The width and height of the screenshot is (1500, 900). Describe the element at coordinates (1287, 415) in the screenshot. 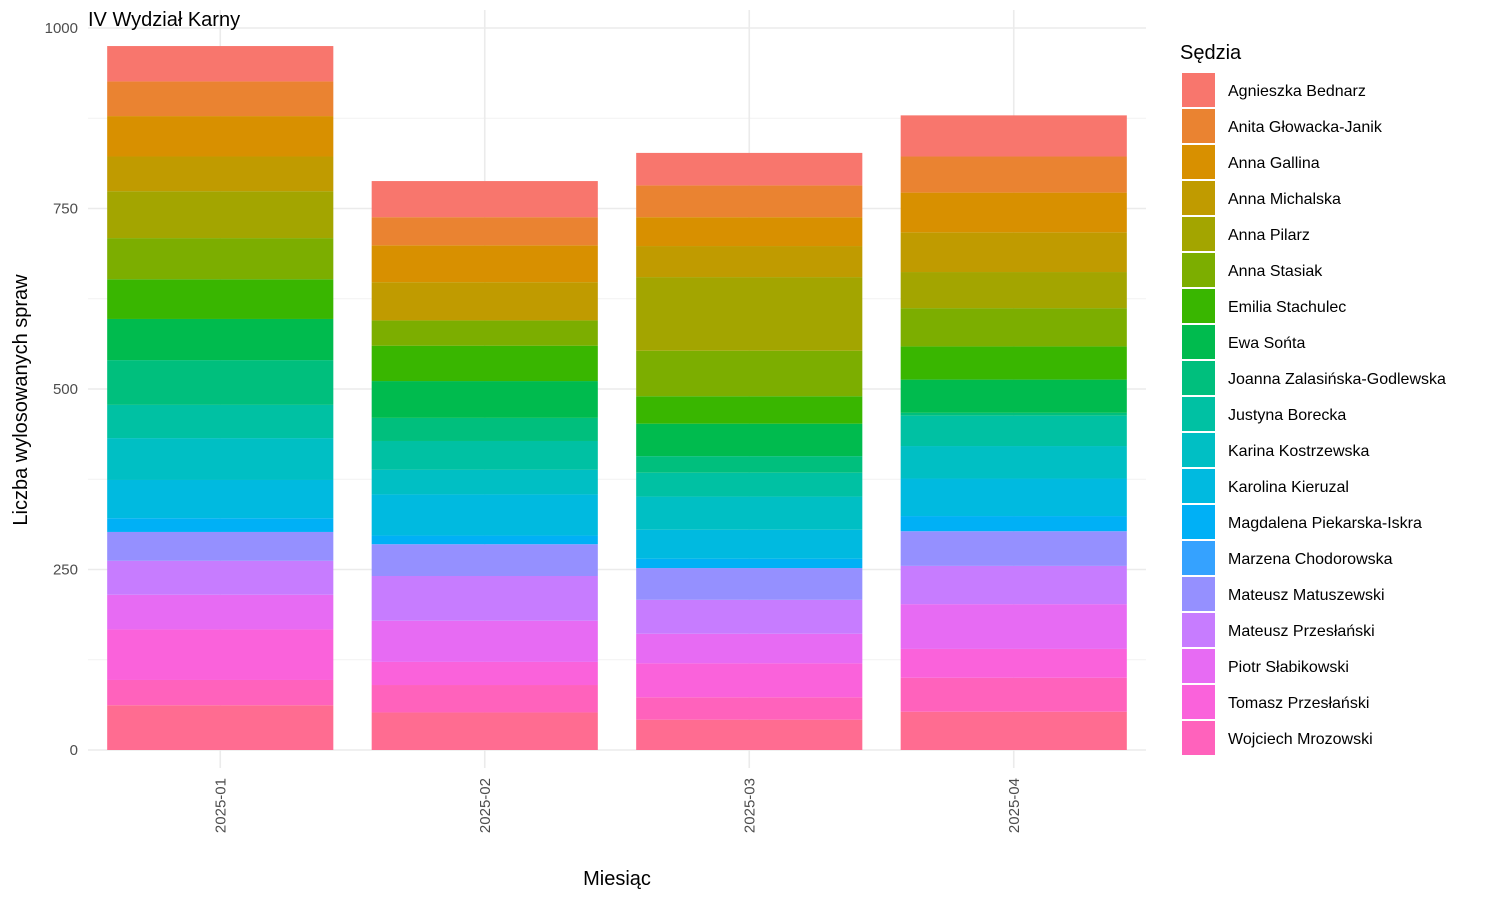

I see `legend-label: Justyna Borecka` at that location.